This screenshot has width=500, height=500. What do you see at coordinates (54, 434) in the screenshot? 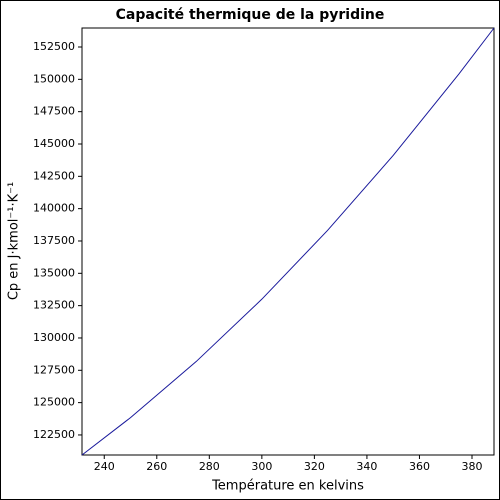
I see `y-tick-label: 122500` at bounding box center [54, 434].